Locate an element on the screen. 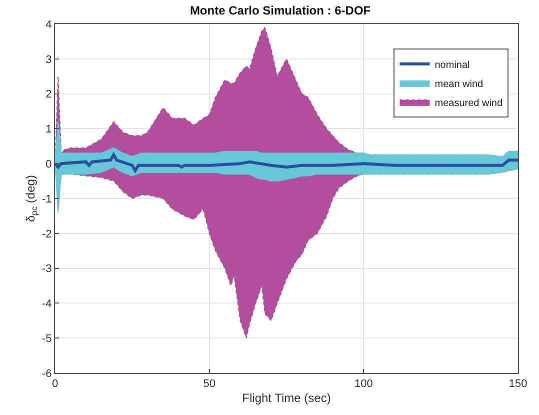  legend-label: mean wind is located at coordinates (459, 84).